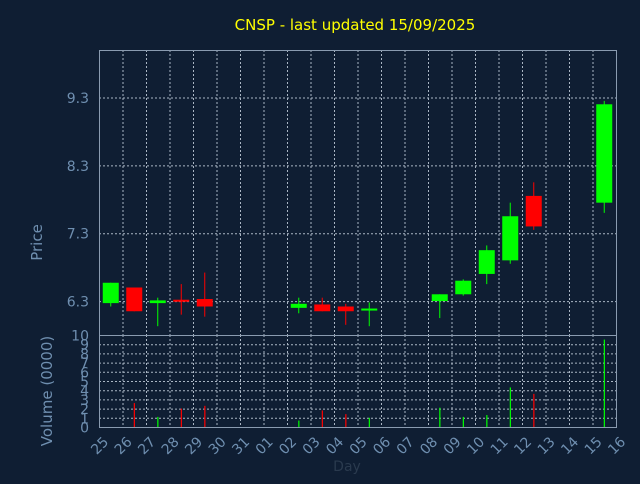 This screenshot has height=484, width=640. I want to click on x-tick-label: 16, so click(617, 446).